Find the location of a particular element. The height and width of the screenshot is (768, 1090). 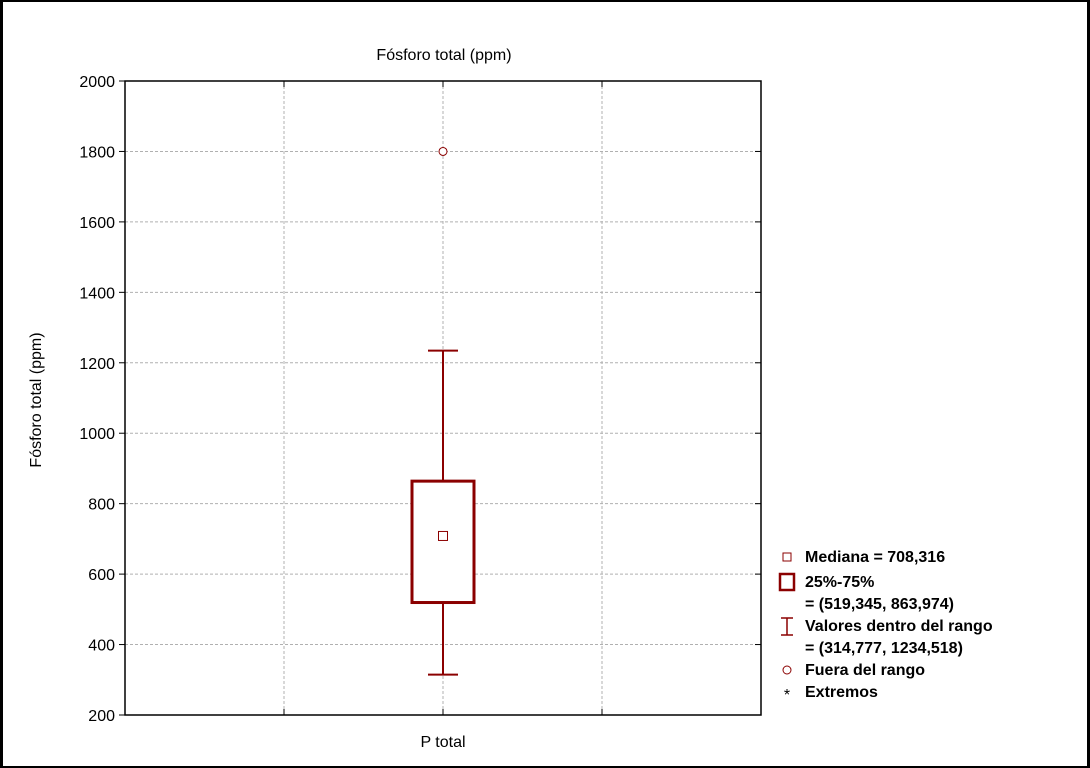

legend-item-text: Valores dentro del rango is located at coordinates (899, 626).